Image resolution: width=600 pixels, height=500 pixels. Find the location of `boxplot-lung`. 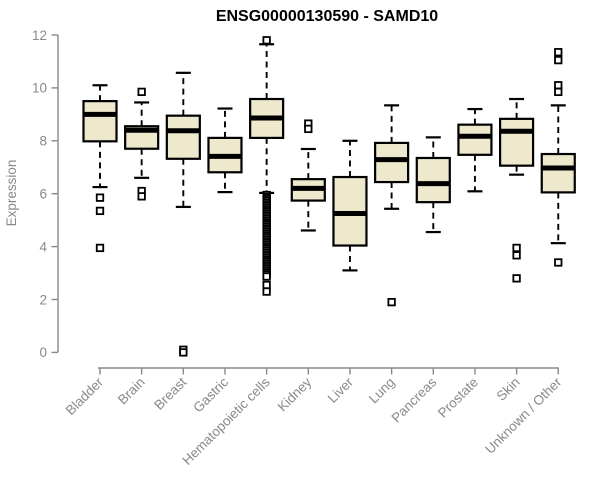

boxplot-lung is located at coordinates (392, 205).